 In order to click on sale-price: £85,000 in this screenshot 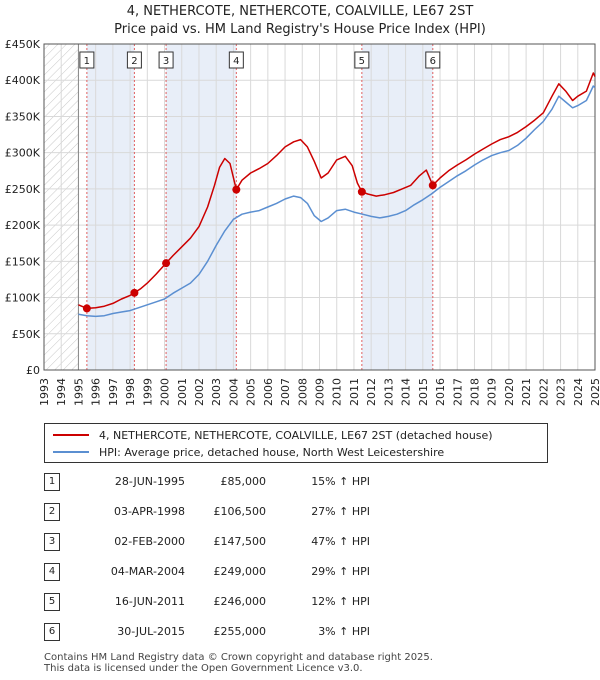, I will do `click(243, 481)`.